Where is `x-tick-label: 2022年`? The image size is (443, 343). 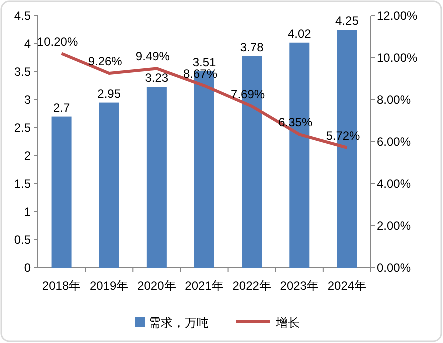 x-tick-label: 2022年 is located at coordinates (252, 286).